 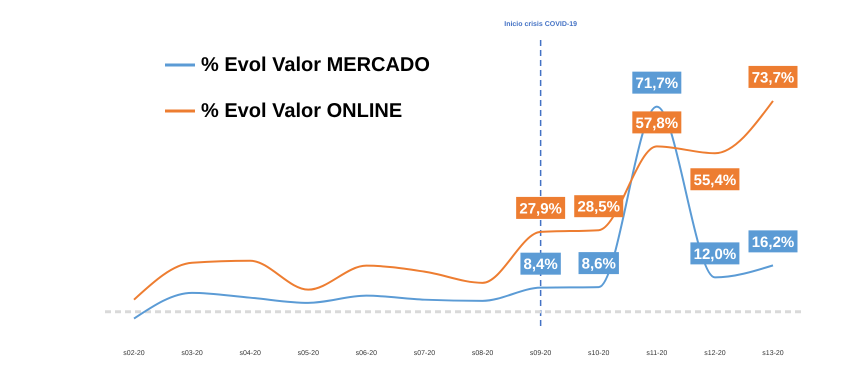 What do you see at coordinates (540, 209) in the screenshot?
I see `data-label: 27,9%` at bounding box center [540, 209].